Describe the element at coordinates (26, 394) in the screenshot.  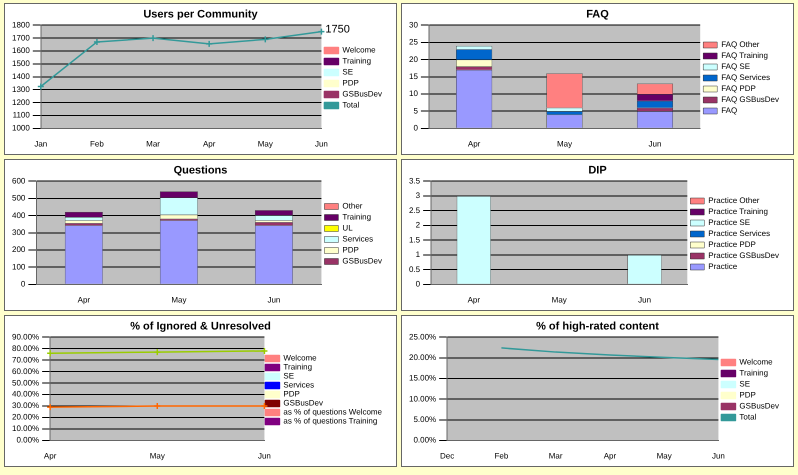
I see `y-tick-label: 40.00%` at that location.